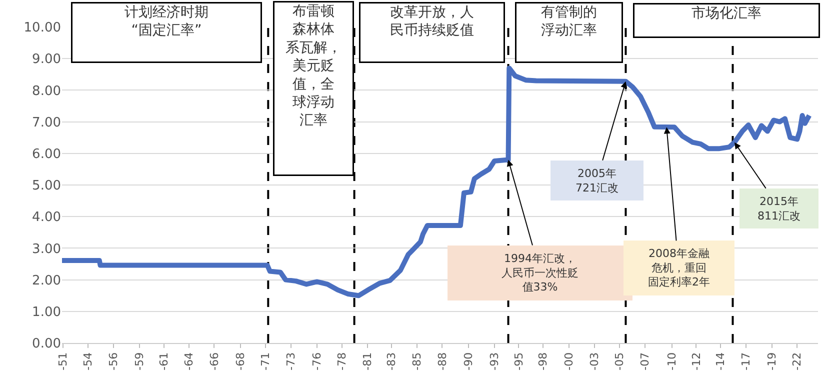 The image size is (829, 381). I want to click on x-tick-label: -59, so click(139, 361).